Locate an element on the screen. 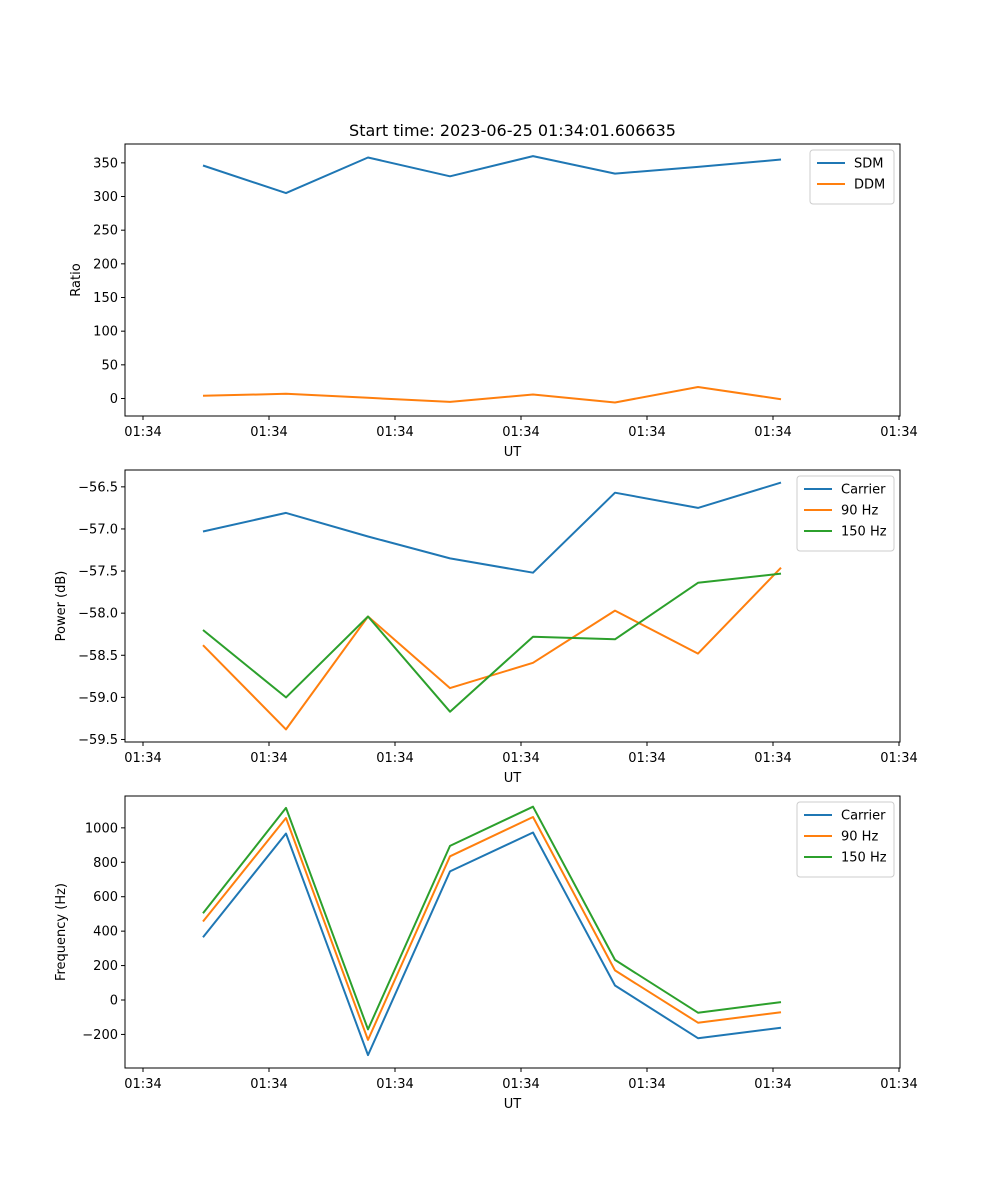 The height and width of the screenshot is (1200, 1000). series-line-ddm is located at coordinates (492, 395).